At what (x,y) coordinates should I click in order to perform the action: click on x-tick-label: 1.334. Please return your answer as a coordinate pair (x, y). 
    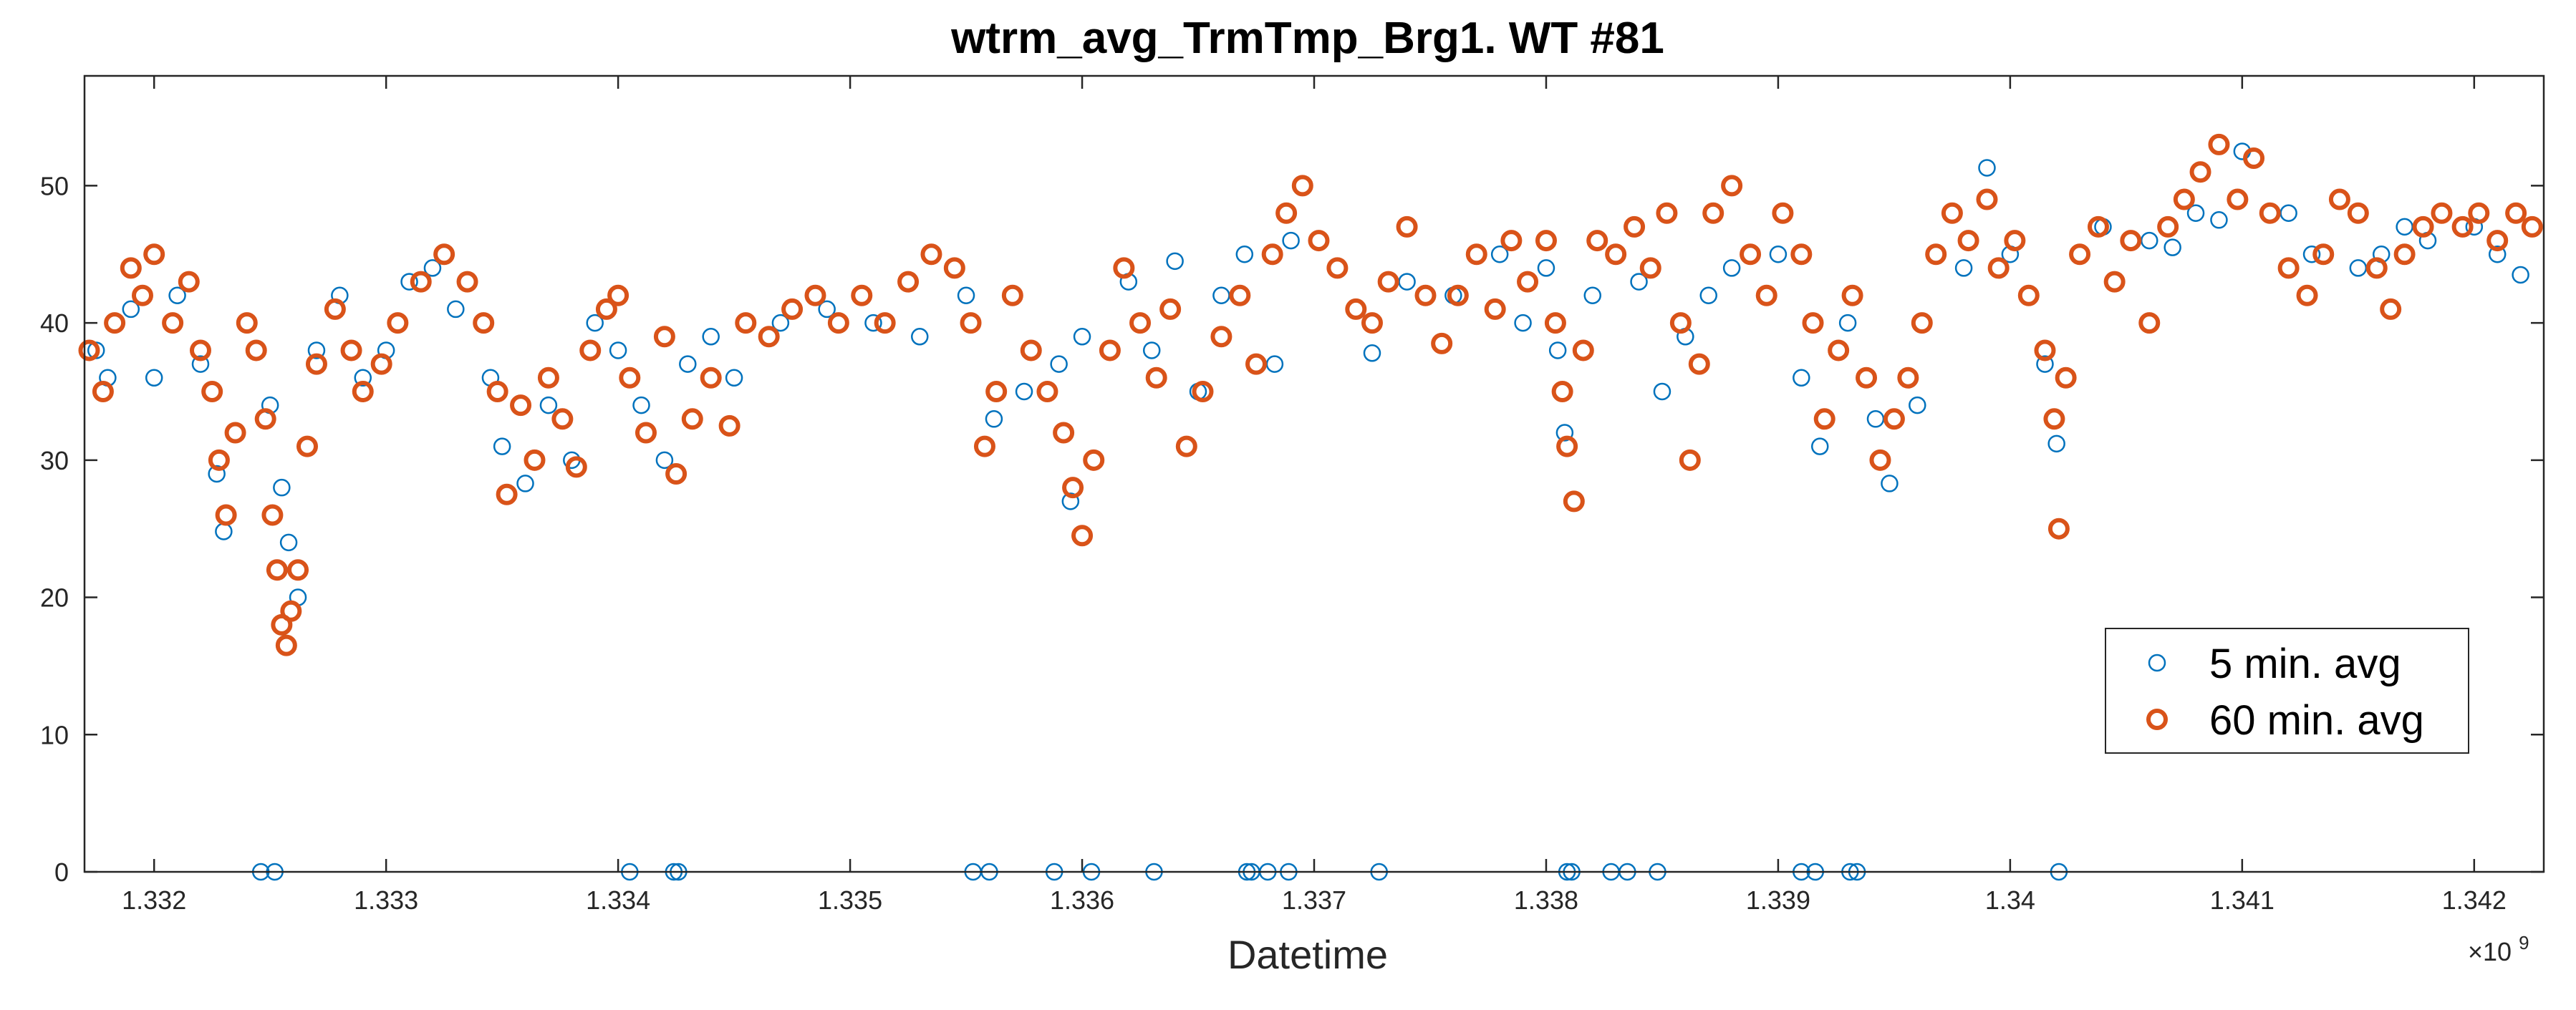
    Looking at the image, I should click on (618, 900).